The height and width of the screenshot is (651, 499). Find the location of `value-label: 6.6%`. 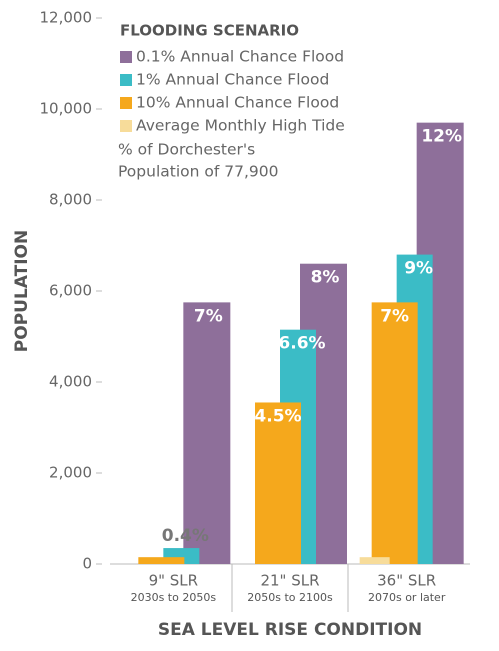

value-label: 6.6% is located at coordinates (301, 344).